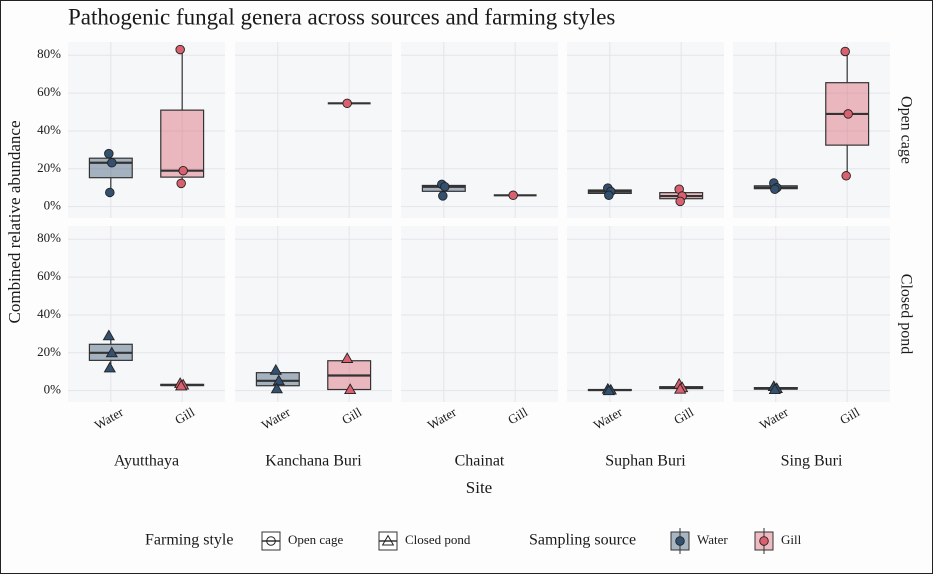 The height and width of the screenshot is (574, 933). Describe the element at coordinates (182, 143) in the screenshot. I see `box` at that location.